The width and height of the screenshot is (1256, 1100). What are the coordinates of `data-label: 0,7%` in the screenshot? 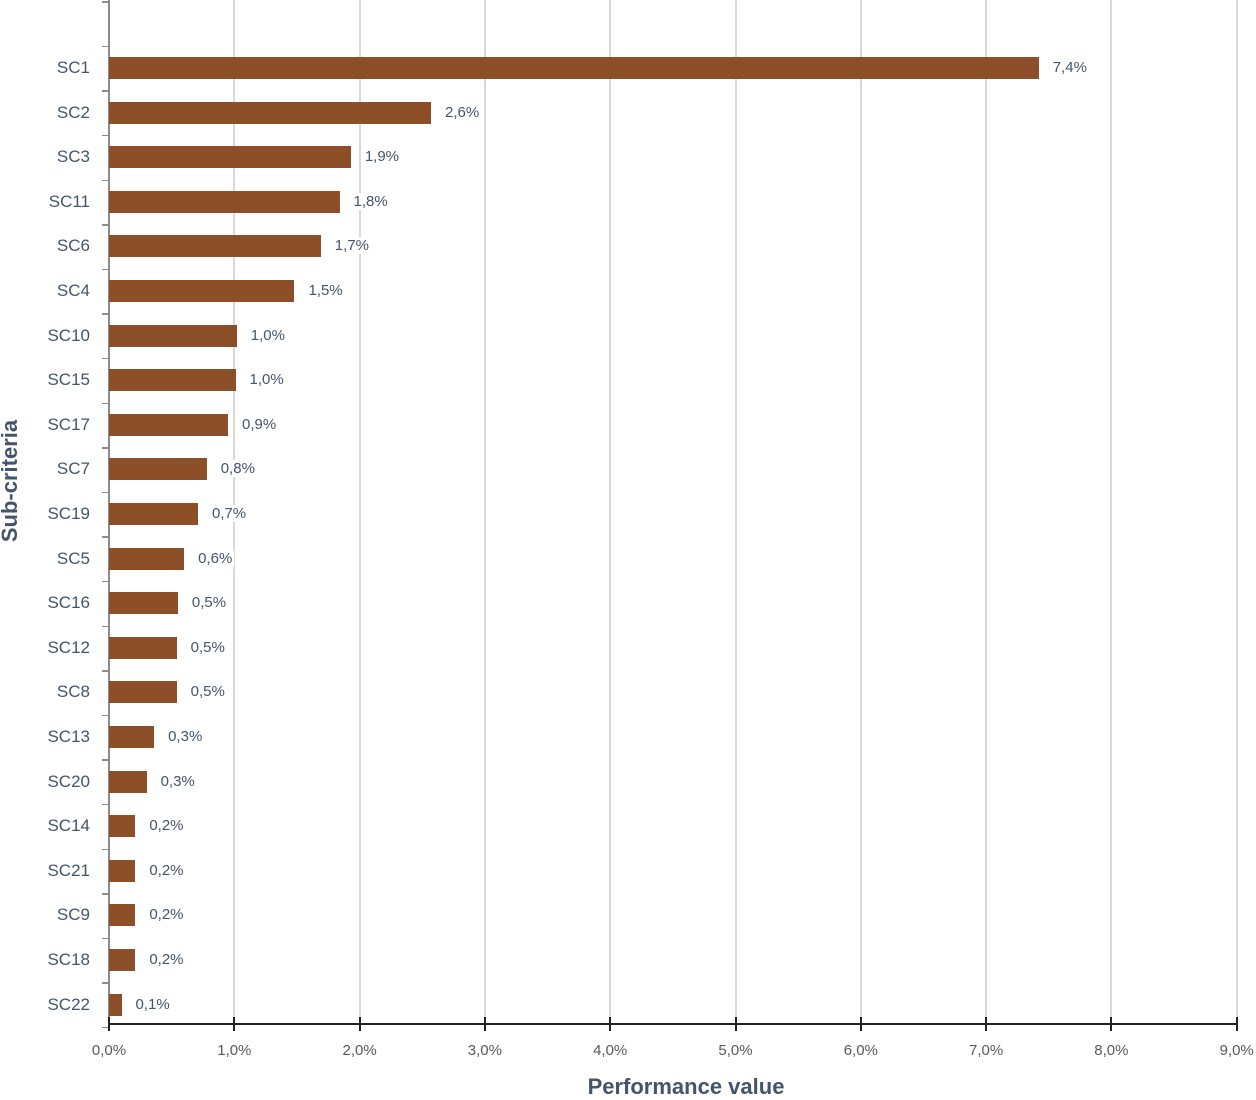 It's located at (229, 513).